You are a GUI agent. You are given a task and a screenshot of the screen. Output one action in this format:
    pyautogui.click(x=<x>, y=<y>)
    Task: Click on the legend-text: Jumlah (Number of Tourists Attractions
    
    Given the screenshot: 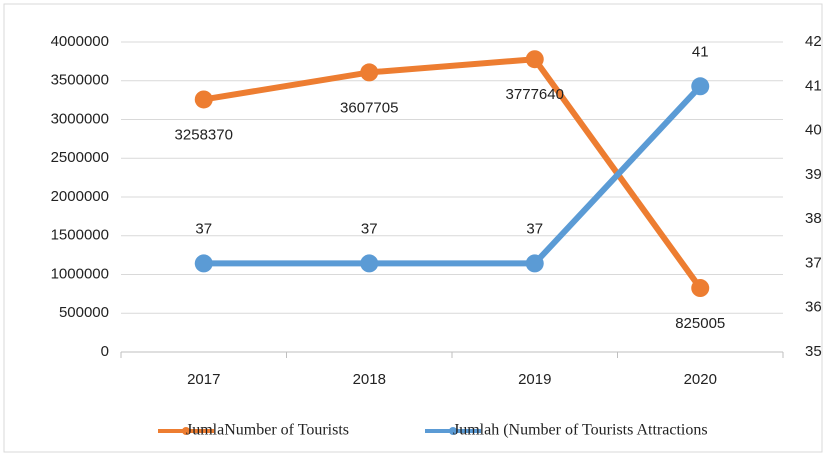 What is the action you would take?
    pyautogui.click(x=580, y=430)
    